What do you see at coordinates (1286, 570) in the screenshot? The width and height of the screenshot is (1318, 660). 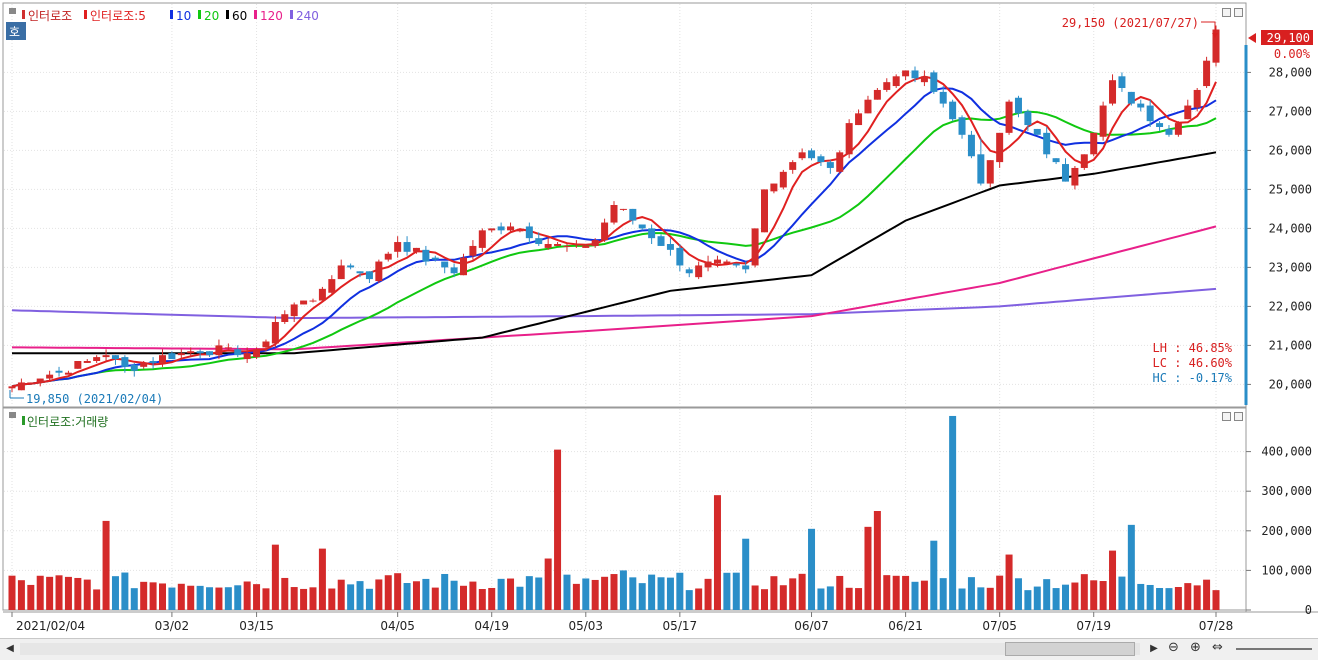 I see `volume-tick-label: 100,000` at bounding box center [1286, 570].